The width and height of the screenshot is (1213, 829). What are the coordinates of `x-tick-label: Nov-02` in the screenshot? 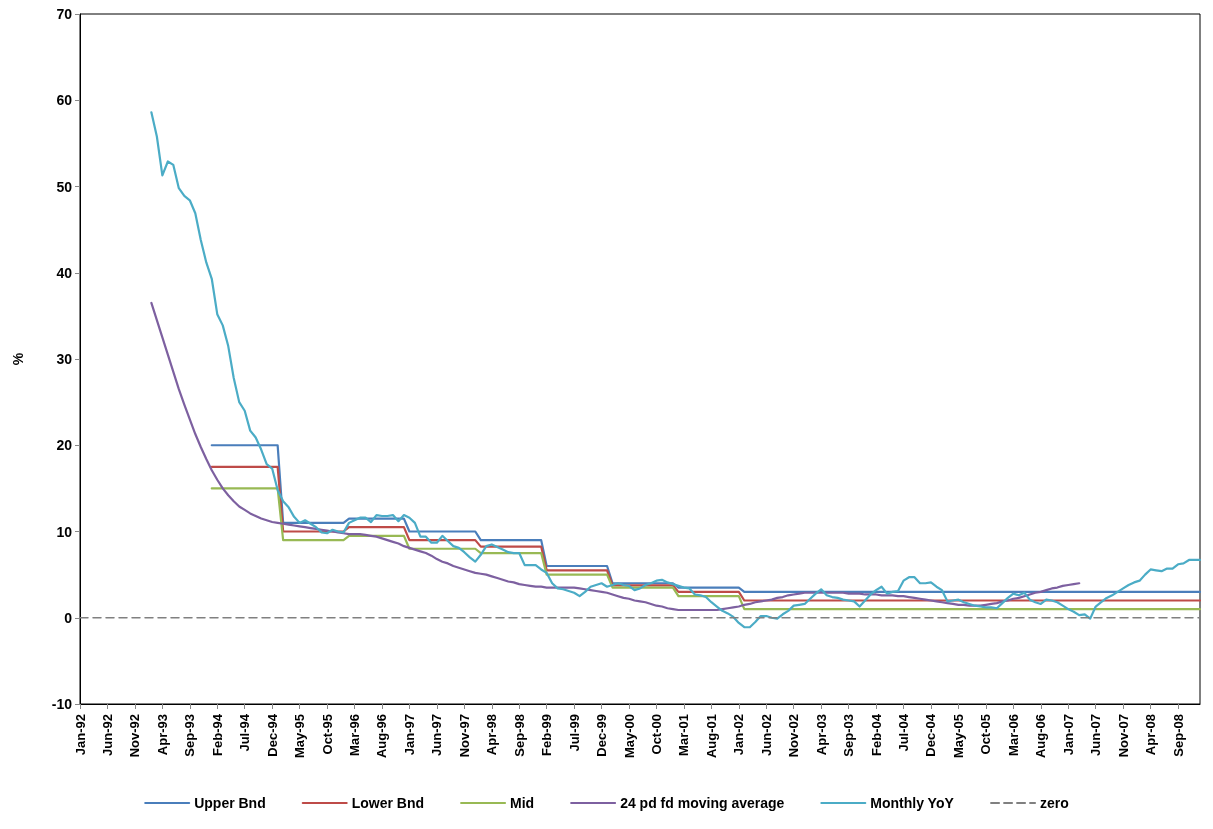 It's located at (794, 736).